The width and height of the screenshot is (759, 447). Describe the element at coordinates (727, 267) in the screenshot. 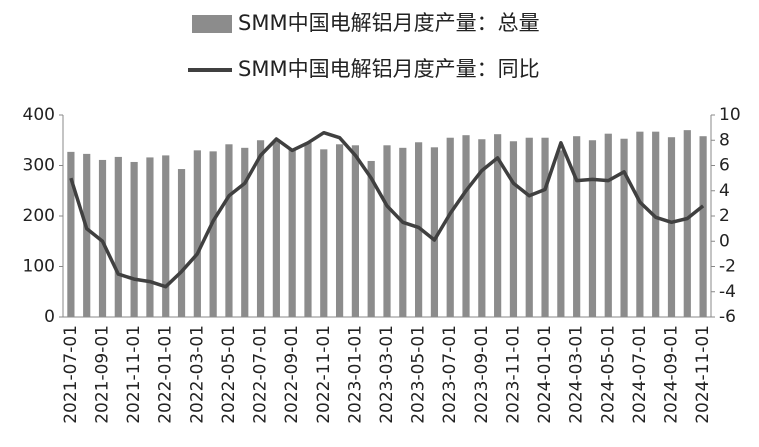

I see `y2-tick-label: -2` at that location.